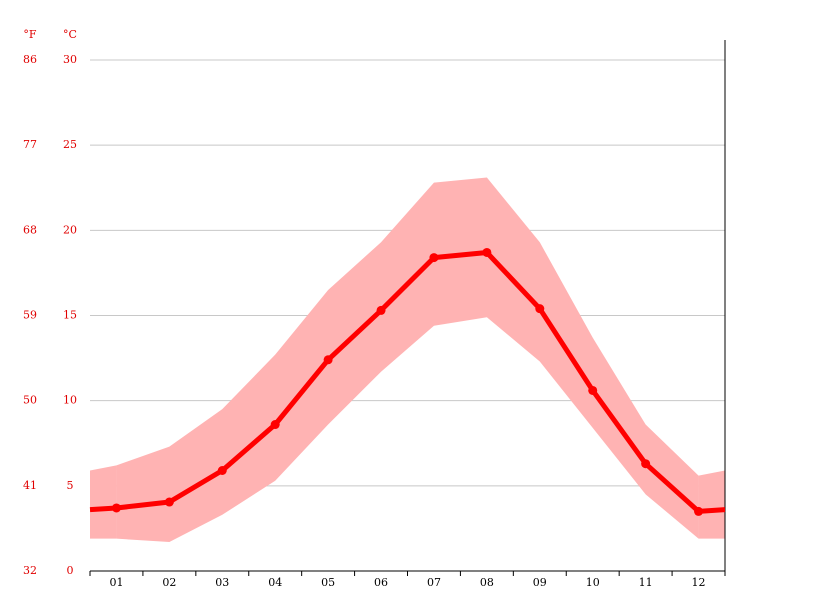 The height and width of the screenshot is (615, 815). Describe the element at coordinates (434, 582) in the screenshot. I see `x-tick-label: 07` at that location.